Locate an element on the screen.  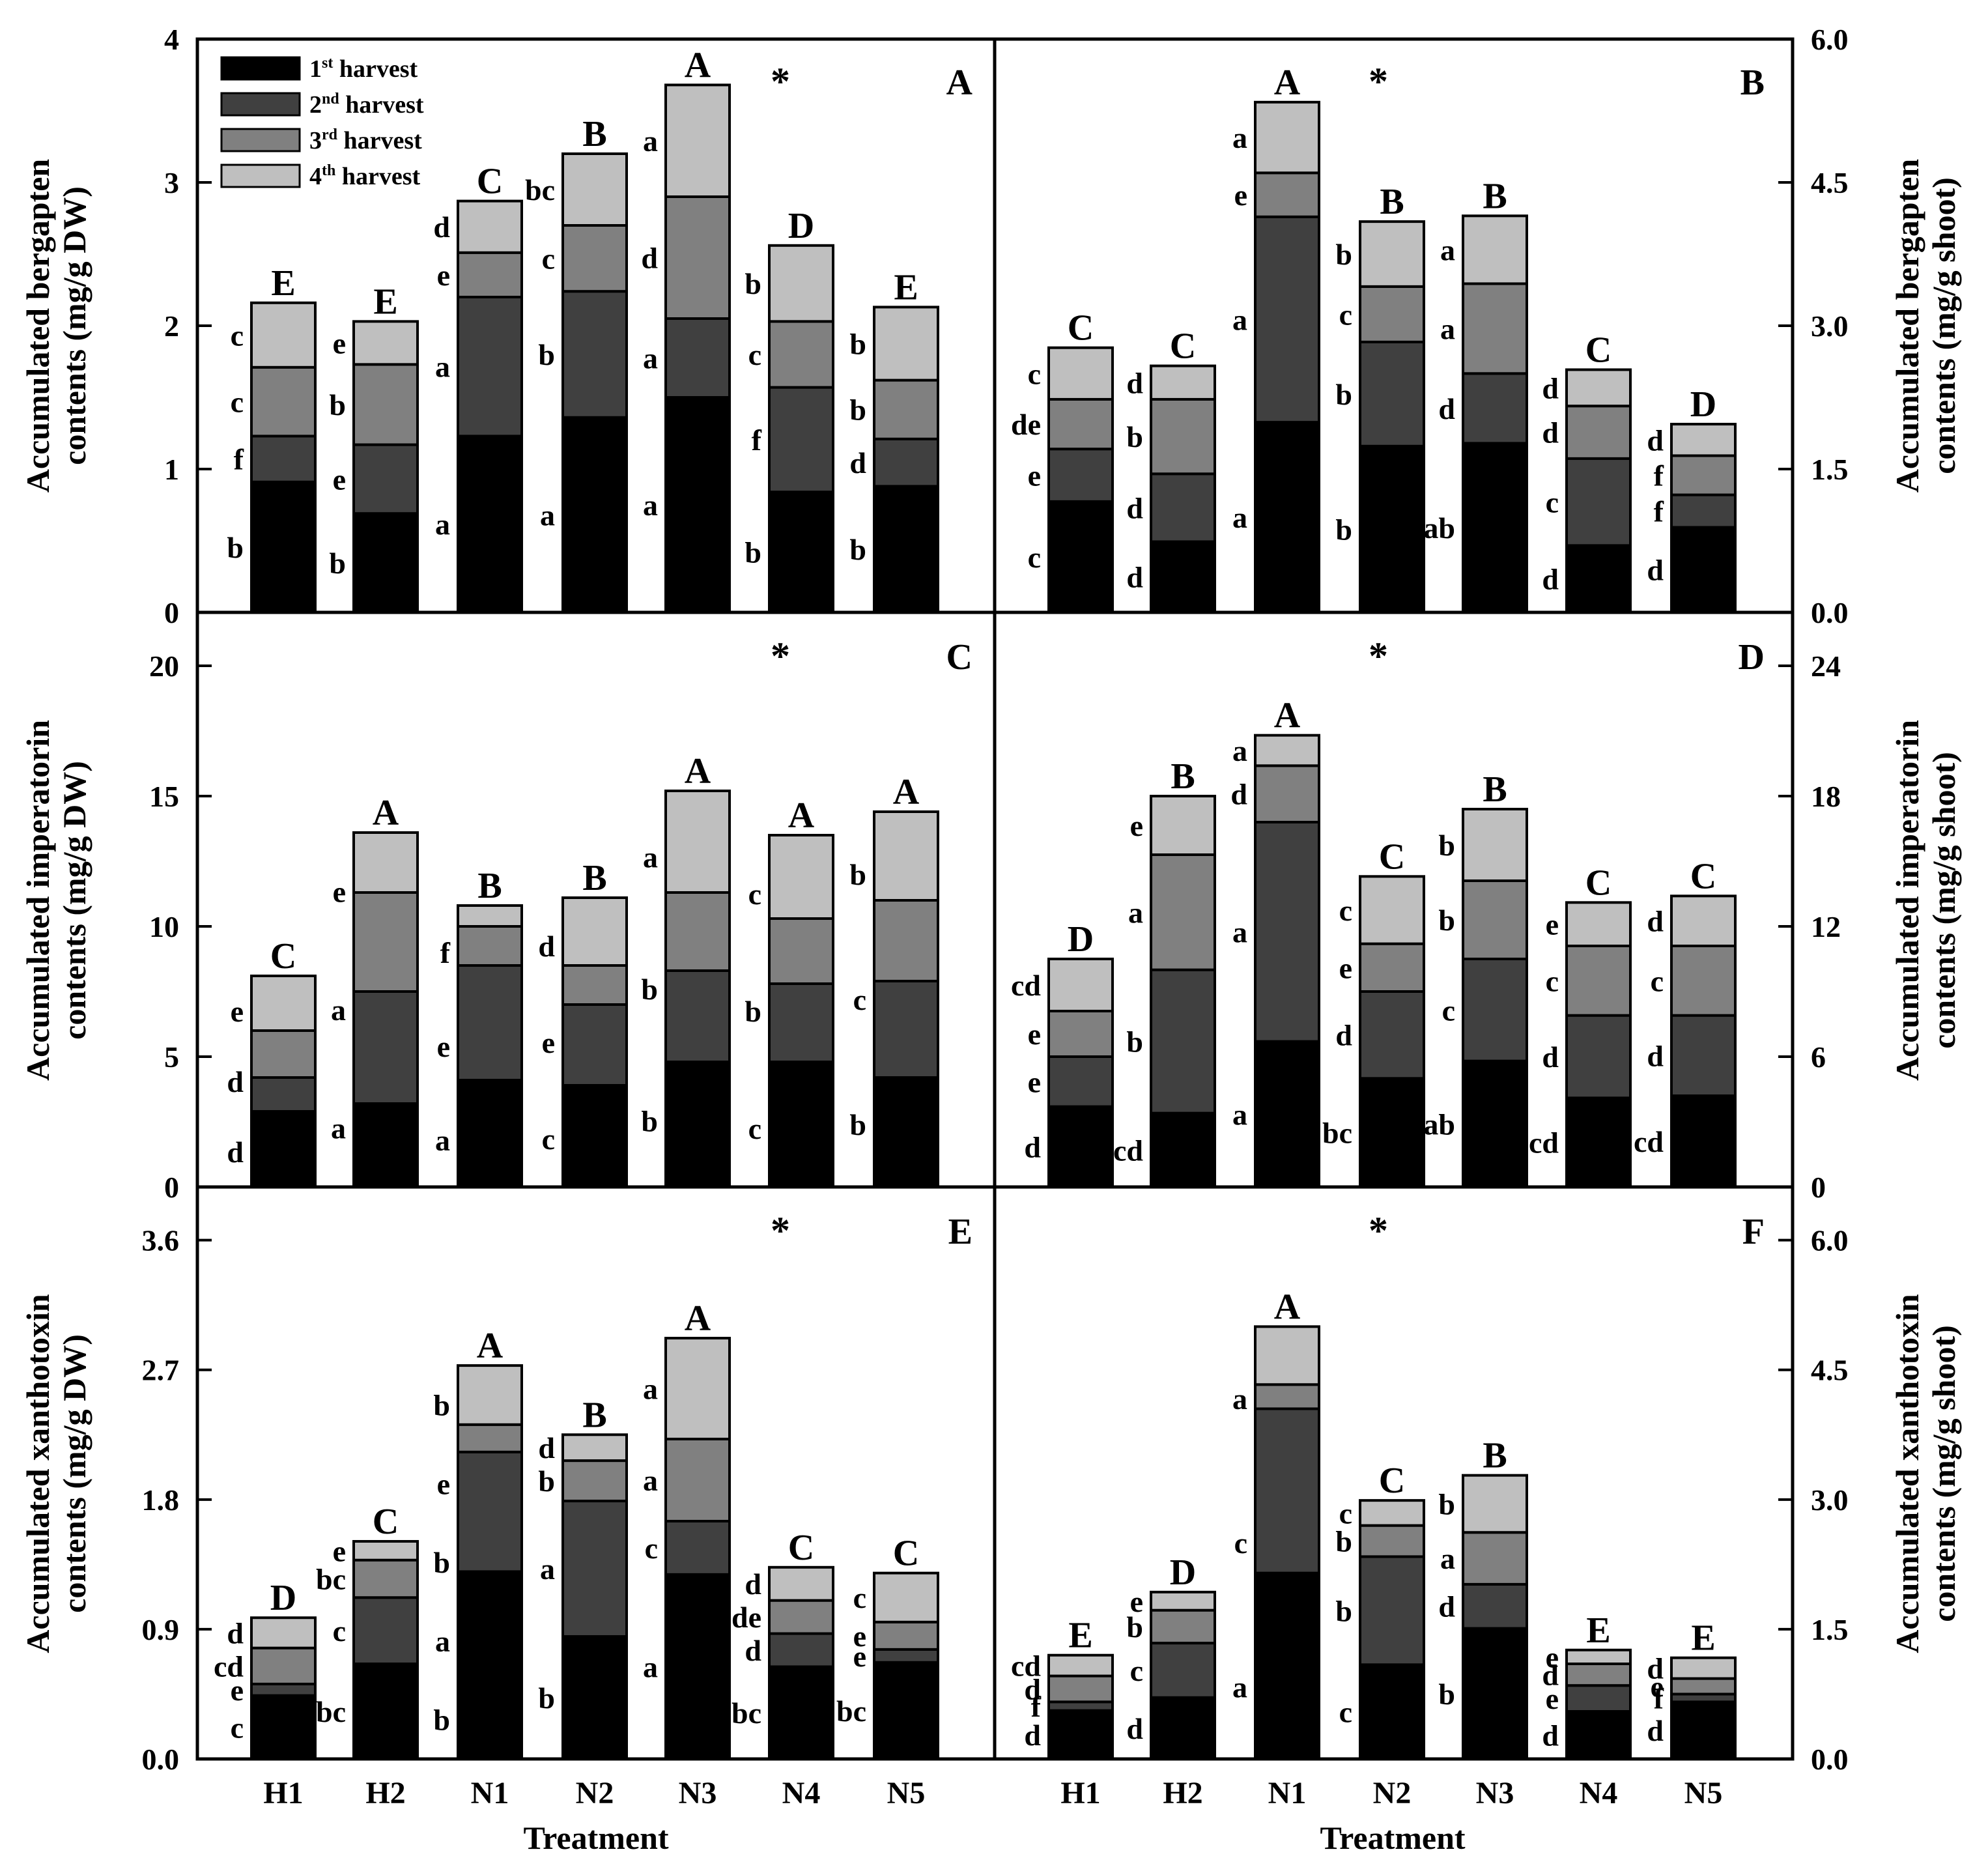
segment-letter: f is located at coordinates (239, 460).